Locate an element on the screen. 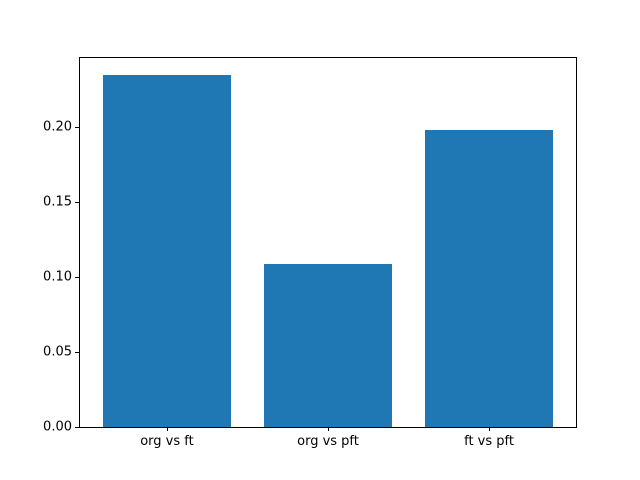 This screenshot has width=640, height=480. x-tick-label: org vs ft is located at coordinates (167, 441).